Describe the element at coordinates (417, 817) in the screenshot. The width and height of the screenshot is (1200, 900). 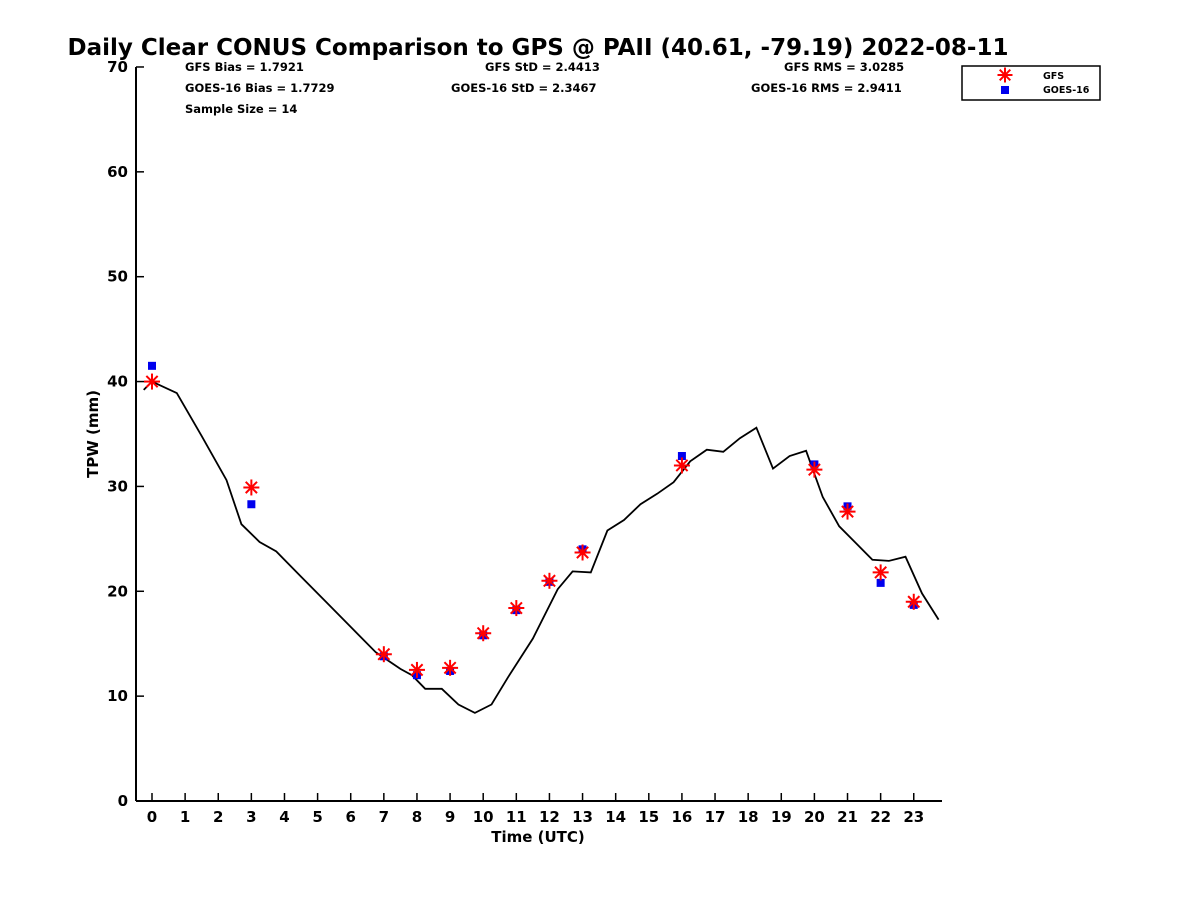
I see `x-tick-label: 8` at that location.